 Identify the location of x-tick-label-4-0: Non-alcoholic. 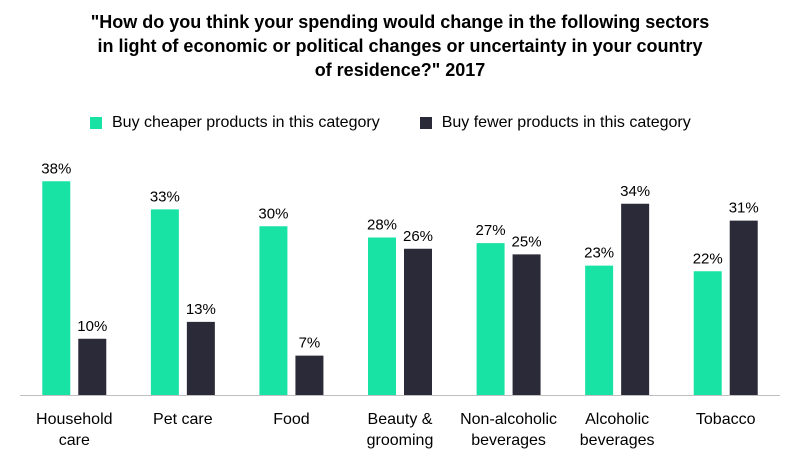
(508, 419).